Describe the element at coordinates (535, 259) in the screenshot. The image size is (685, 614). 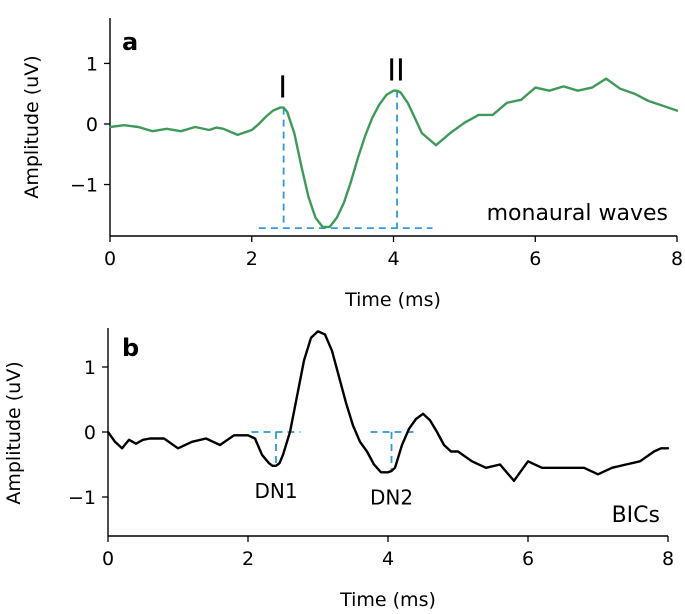
I see `panel-a-xtick-label: 6` at that location.